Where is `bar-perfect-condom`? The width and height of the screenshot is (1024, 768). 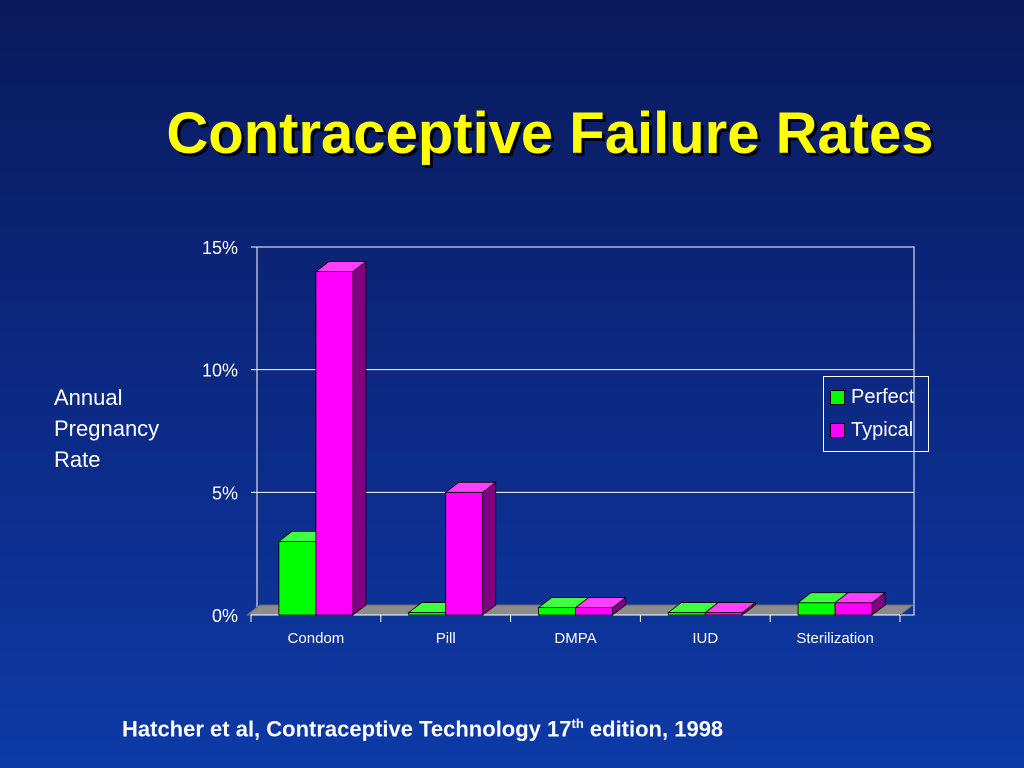
bar-perfect-condom is located at coordinates (297, 578).